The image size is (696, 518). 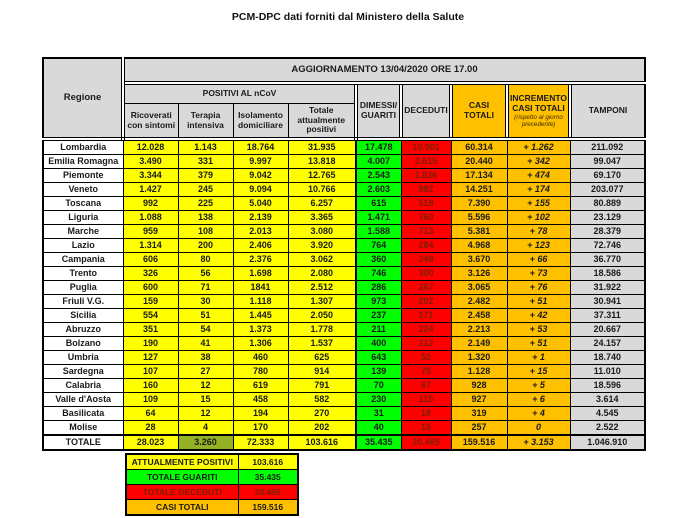 What do you see at coordinates (478, 111) in the screenshot?
I see `header-casi-totali: CASI TOTALI` at bounding box center [478, 111].